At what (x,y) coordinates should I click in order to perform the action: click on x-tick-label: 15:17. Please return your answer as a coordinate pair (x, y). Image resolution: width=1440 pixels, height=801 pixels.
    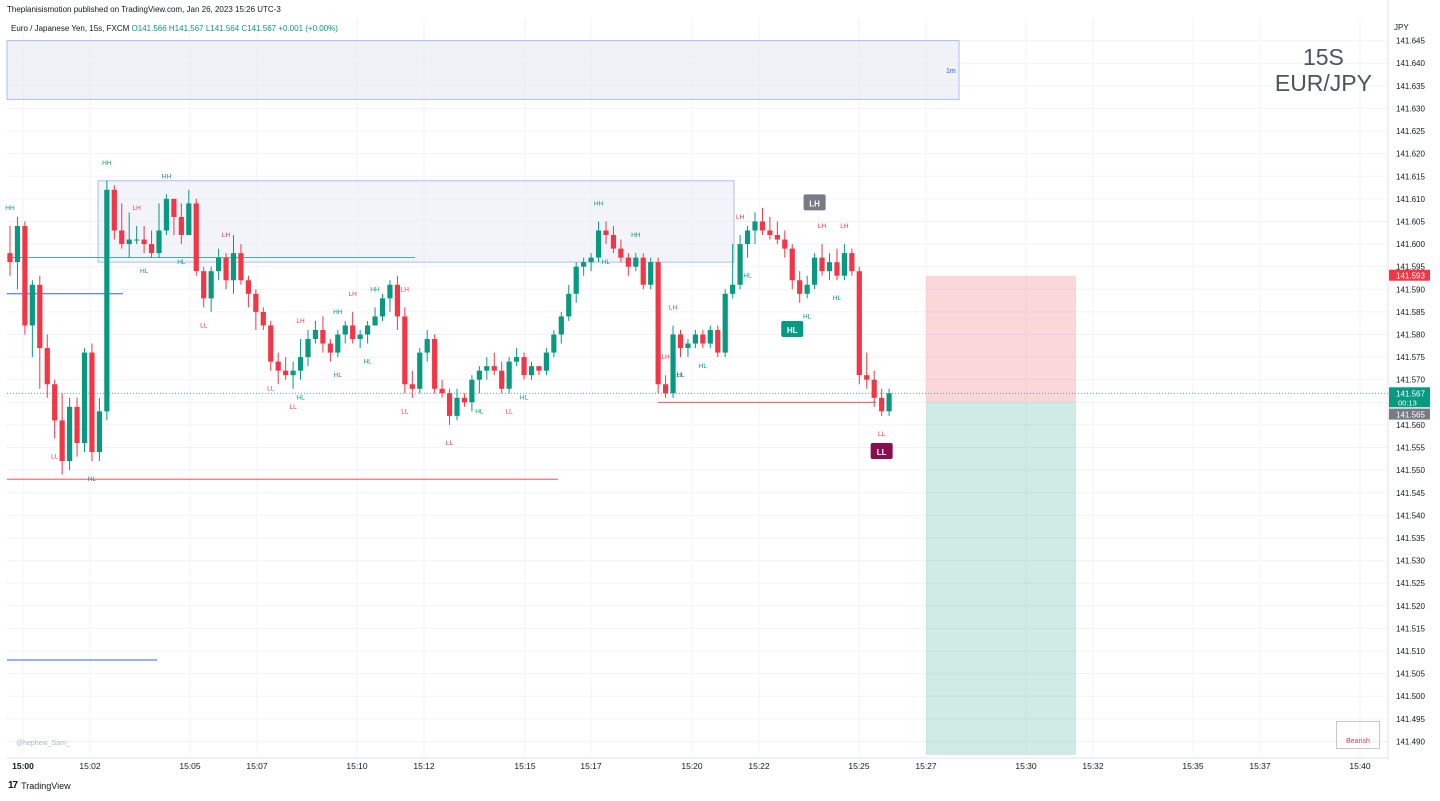
    Looking at the image, I should click on (591, 766).